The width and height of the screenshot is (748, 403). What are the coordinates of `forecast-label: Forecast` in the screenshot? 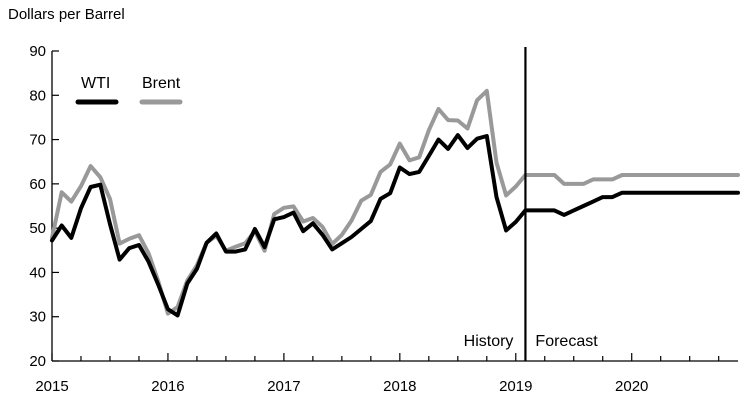 It's located at (566, 341).